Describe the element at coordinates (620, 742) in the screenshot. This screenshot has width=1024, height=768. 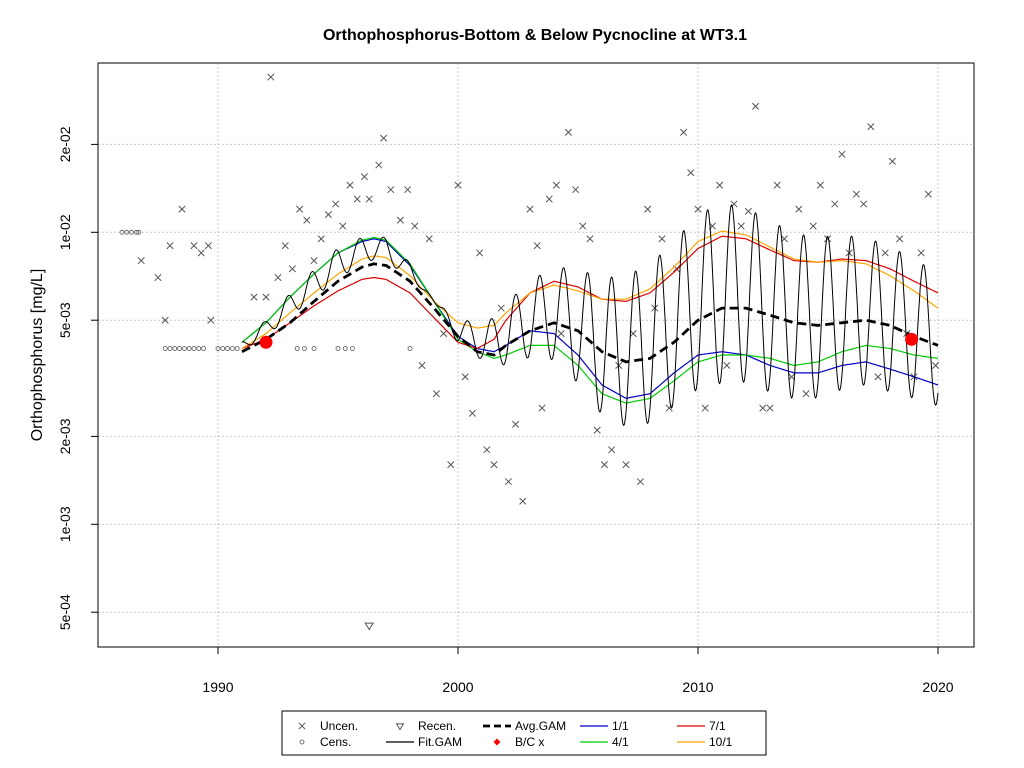
I see `legend-label: 4/1` at that location.